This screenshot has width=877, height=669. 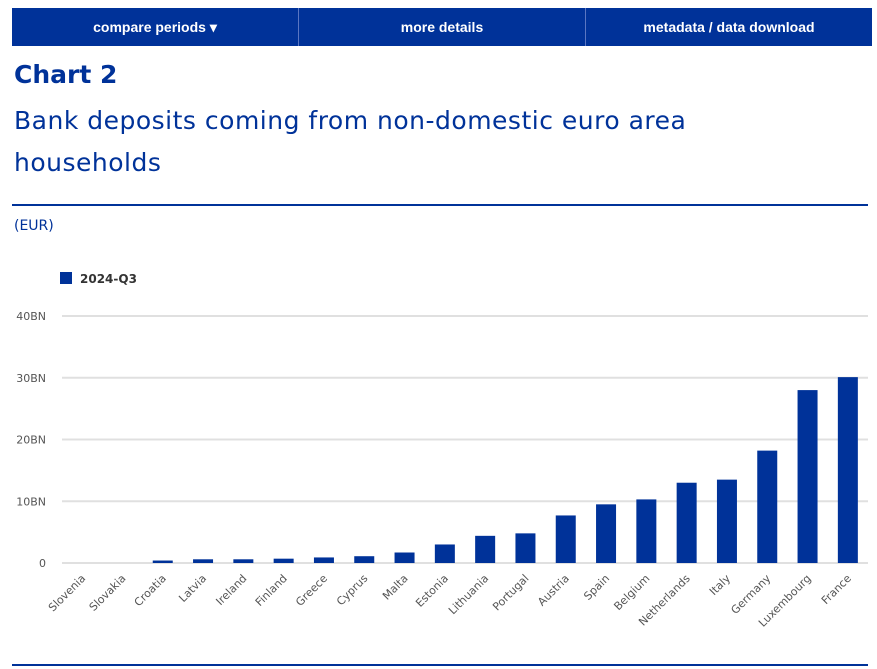 I want to click on x-tick-label: Malta, so click(x=395, y=587).